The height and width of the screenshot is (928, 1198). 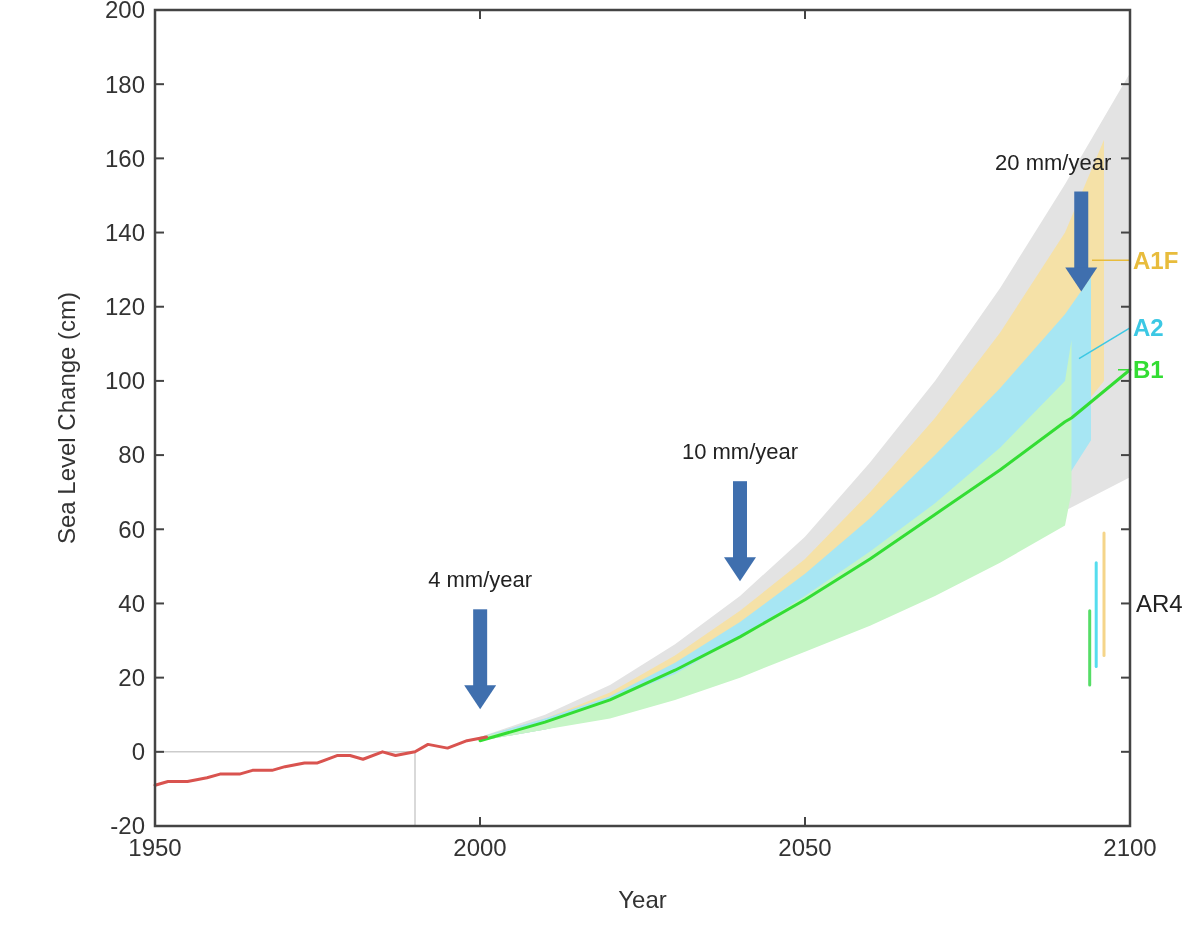 What do you see at coordinates (480, 580) in the screenshot?
I see `annotation: 4 mm/year` at bounding box center [480, 580].